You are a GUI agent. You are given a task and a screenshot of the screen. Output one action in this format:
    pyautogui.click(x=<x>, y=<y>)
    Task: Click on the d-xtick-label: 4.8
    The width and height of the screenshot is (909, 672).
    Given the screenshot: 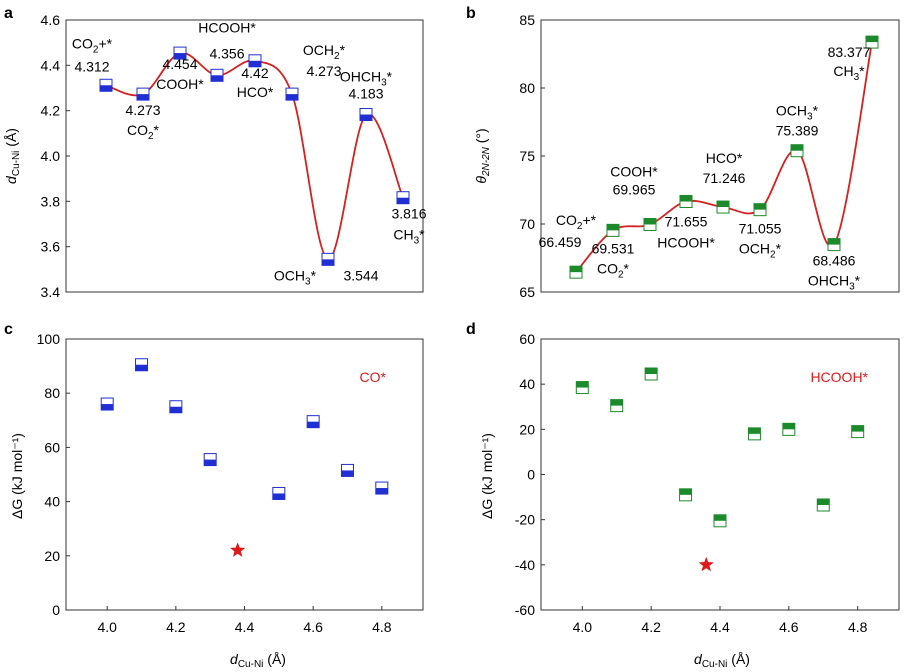 What is the action you would take?
    pyautogui.click(x=858, y=627)
    